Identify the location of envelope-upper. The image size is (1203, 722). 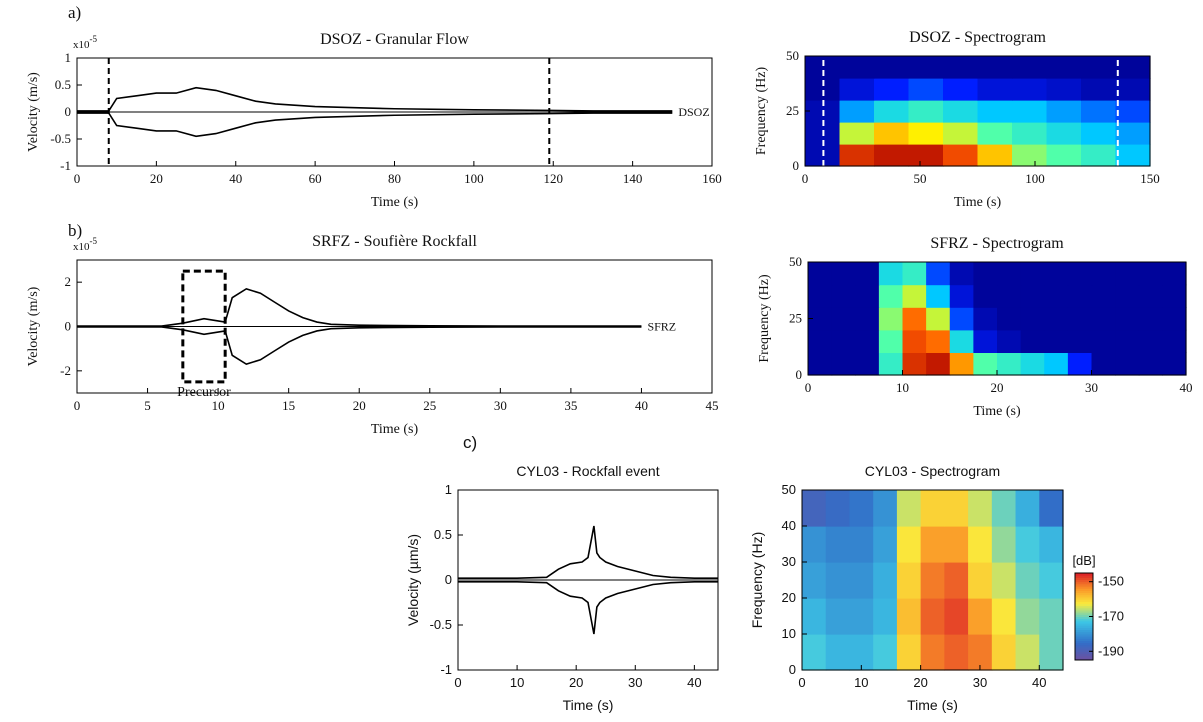
(359, 307).